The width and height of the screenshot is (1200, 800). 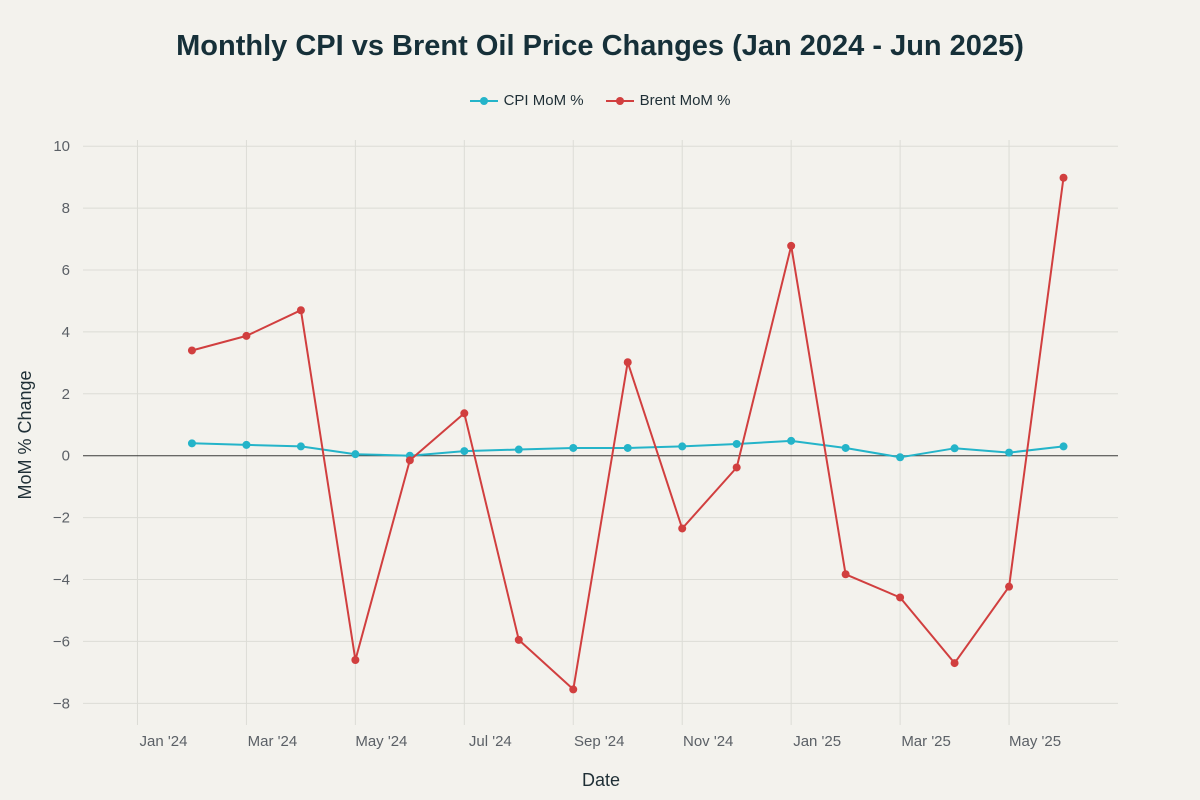 What do you see at coordinates (66, 208) in the screenshot?
I see `y-tick-label: 8` at bounding box center [66, 208].